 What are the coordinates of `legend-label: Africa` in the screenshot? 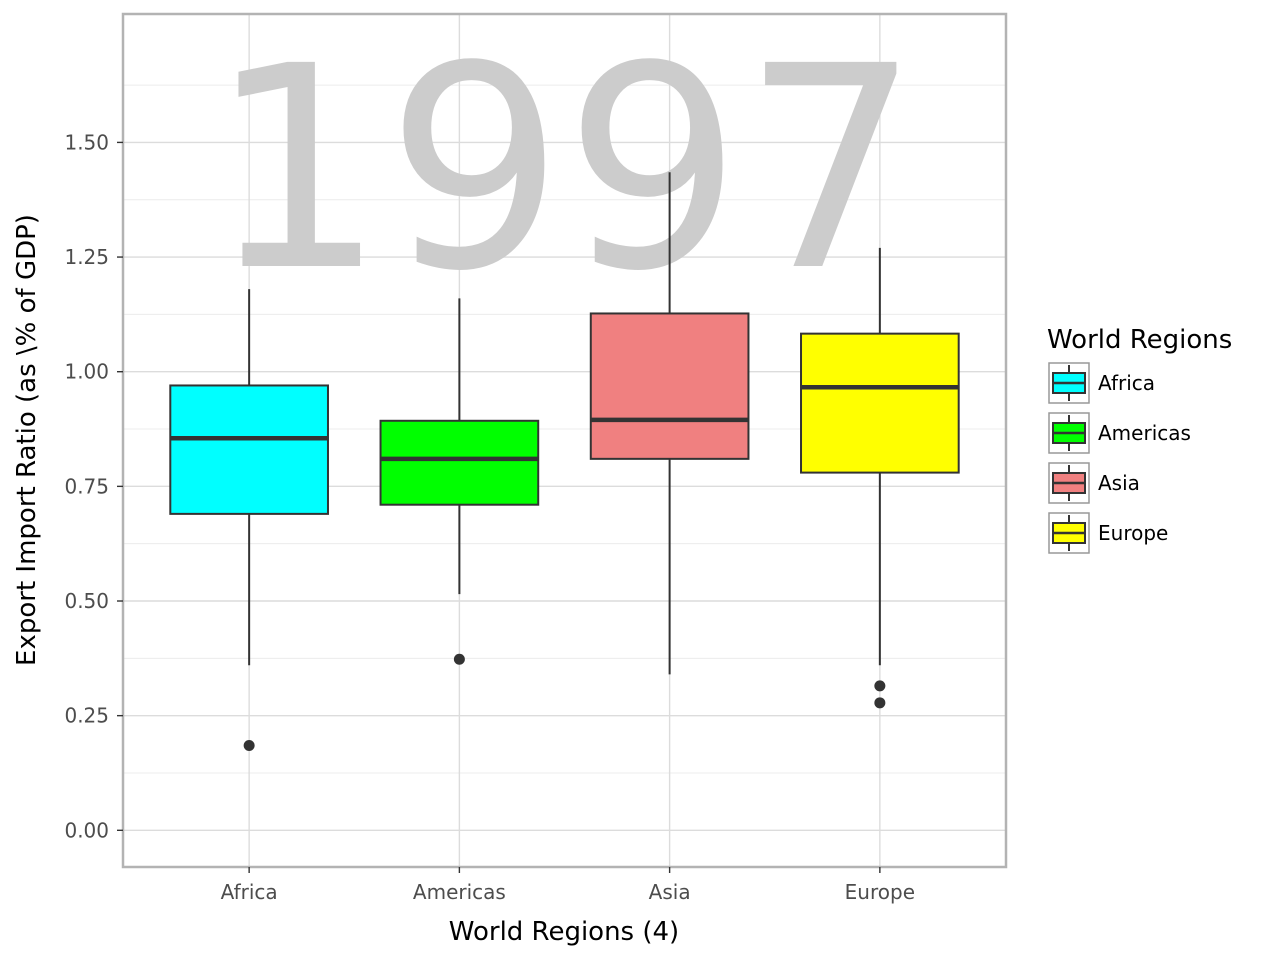 It's located at (1126, 383).